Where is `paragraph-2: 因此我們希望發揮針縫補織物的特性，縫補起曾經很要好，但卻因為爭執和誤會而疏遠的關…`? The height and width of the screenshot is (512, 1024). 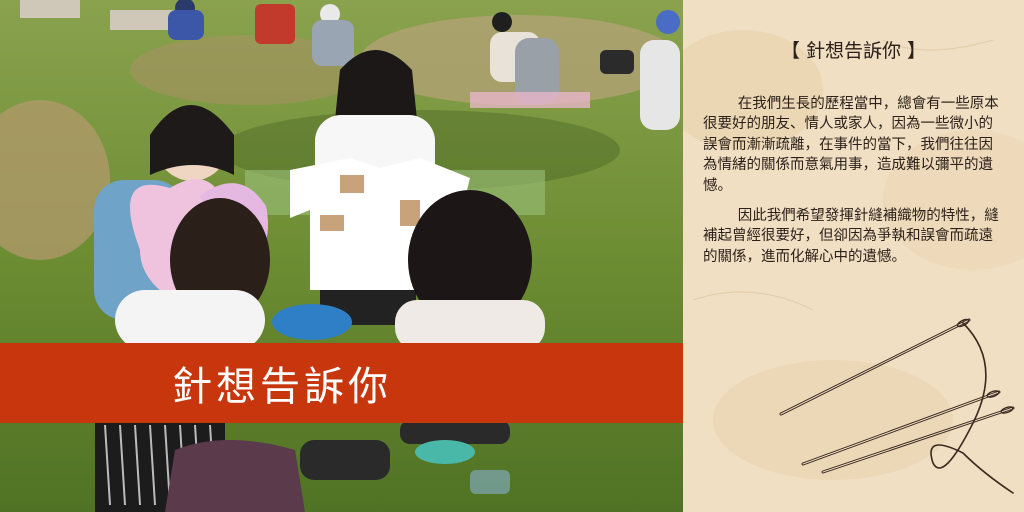
paragraph-2: 因此我們希望發揮針縫補織物的特性，縫補起曾經很要好，但卻因為爭執和誤會而疏遠的關… is located at coordinates (851, 236).